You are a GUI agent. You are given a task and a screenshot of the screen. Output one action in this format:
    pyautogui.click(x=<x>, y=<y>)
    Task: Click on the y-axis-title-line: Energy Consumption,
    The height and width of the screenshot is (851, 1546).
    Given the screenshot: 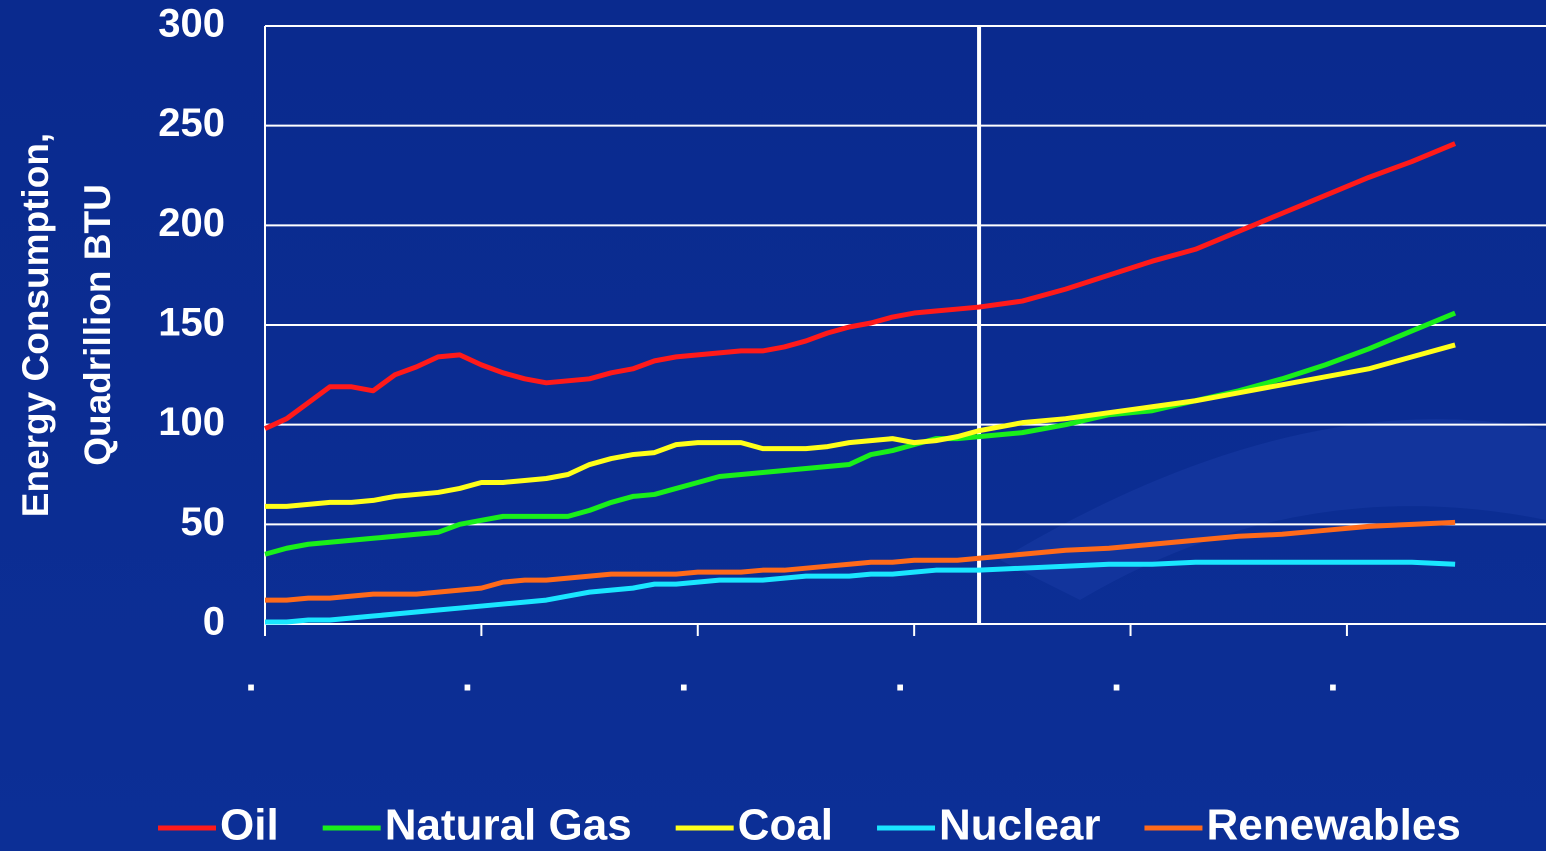 What is the action you would take?
    pyautogui.click(x=35, y=325)
    